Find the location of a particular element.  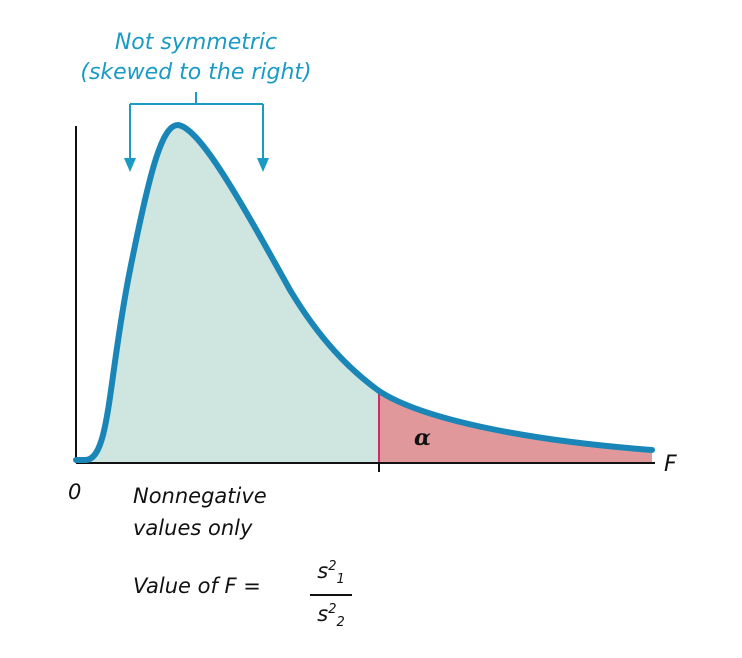

nonnegative-line1: Nonnegative is located at coordinates (200, 496).